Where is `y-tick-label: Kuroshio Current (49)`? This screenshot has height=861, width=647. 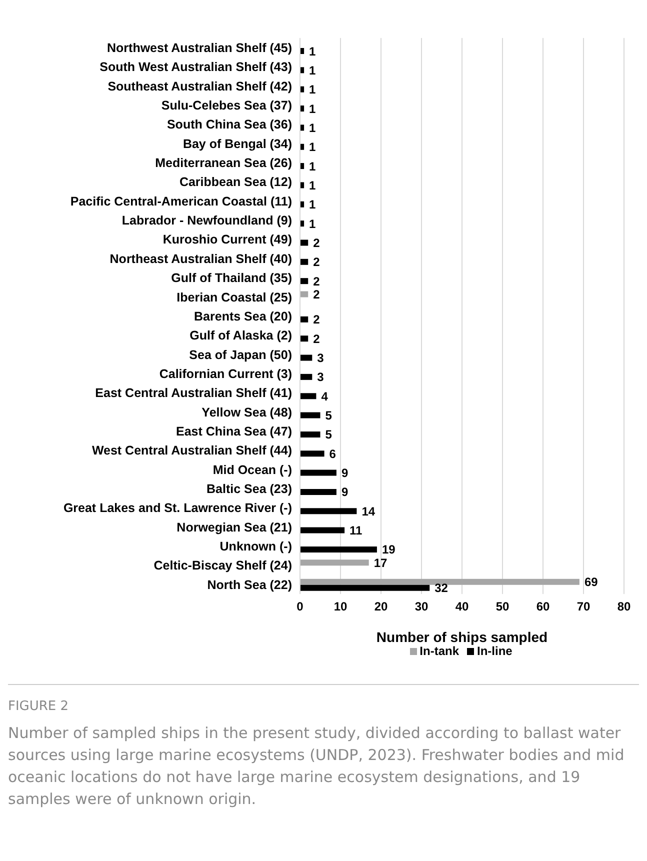
y-tick-label: Kuroshio Current (49) is located at coordinates (227, 239).